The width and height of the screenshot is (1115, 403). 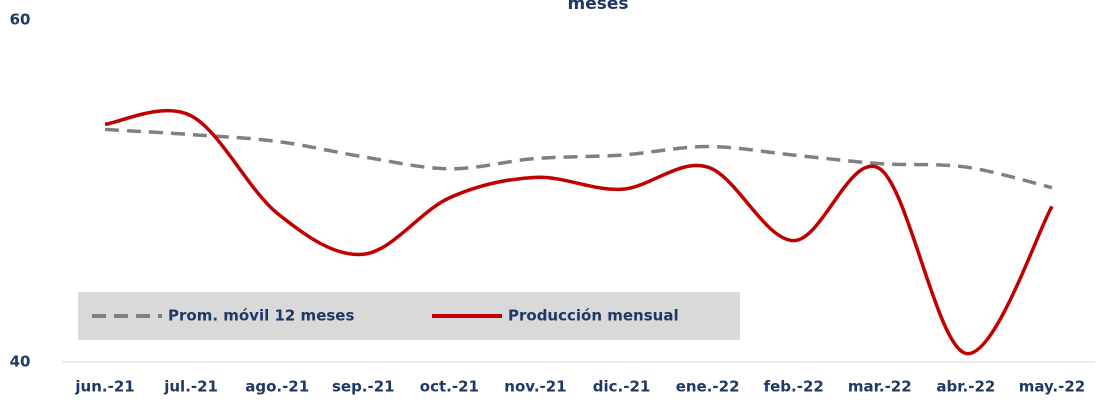 What do you see at coordinates (277, 387) in the screenshot?
I see `x-tick-label: ago.-21` at bounding box center [277, 387].